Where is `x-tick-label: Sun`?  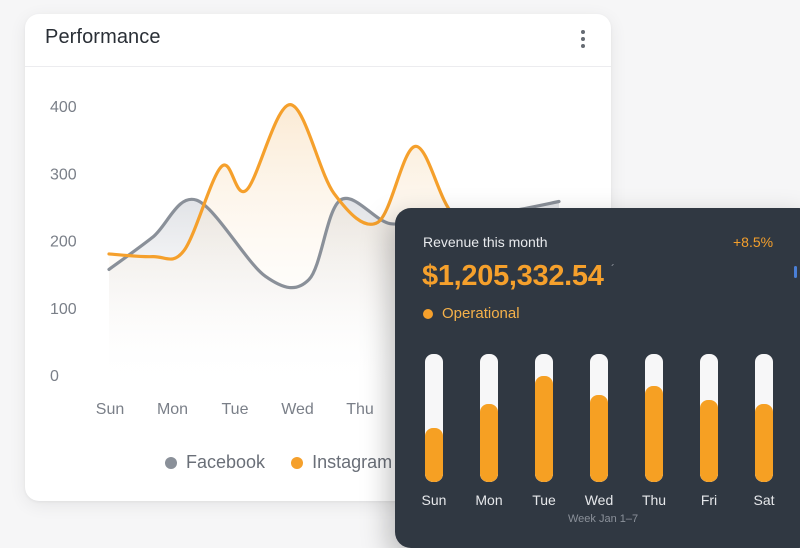
x-tick-label: Sun is located at coordinates (110, 409).